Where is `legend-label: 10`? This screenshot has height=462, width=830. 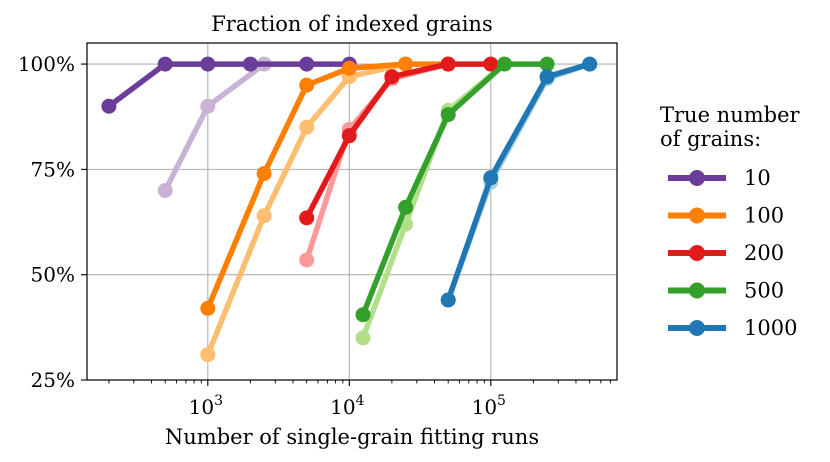 legend-label: 10 is located at coordinates (757, 178).